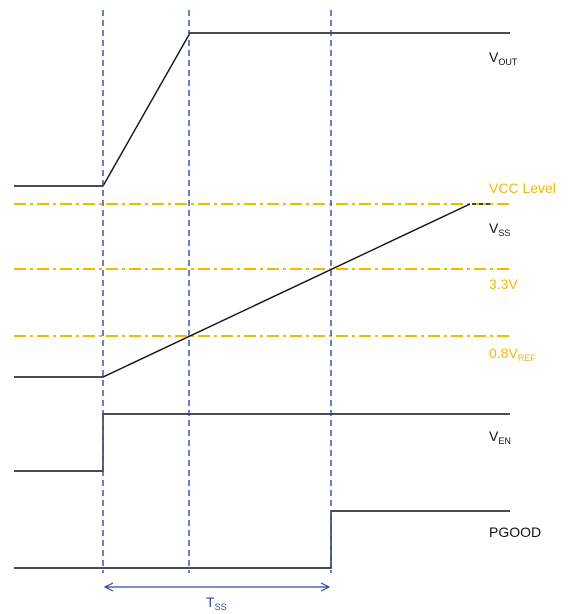  What do you see at coordinates (262, 442) in the screenshot?
I see `ven-waveform` at bounding box center [262, 442].